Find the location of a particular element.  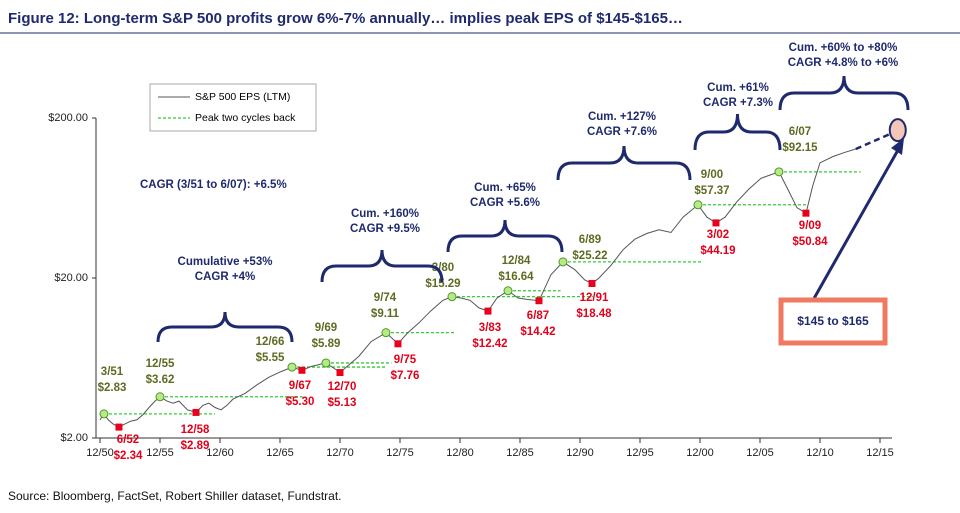

x-tick-label: 12/85 is located at coordinates (520, 453).